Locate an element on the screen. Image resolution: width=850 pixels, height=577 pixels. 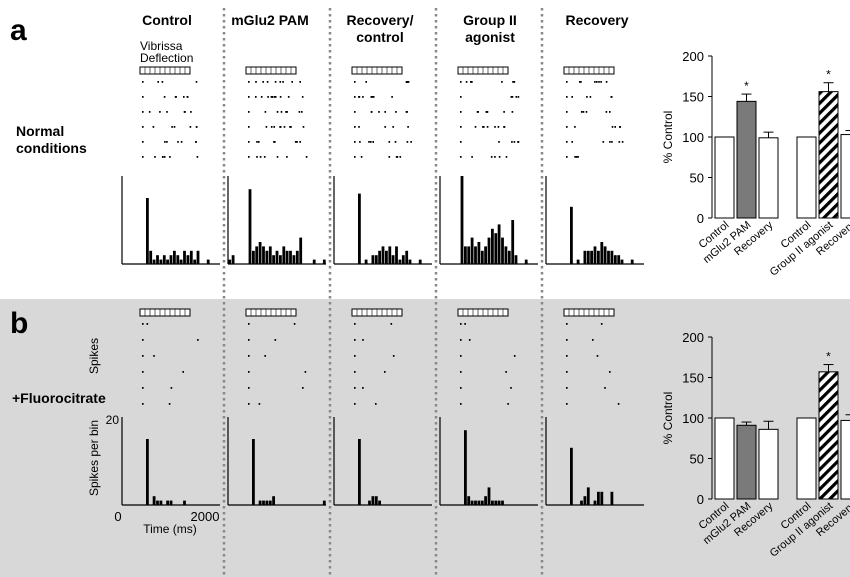
panel-a-letter: a is located at coordinates (18, 30).